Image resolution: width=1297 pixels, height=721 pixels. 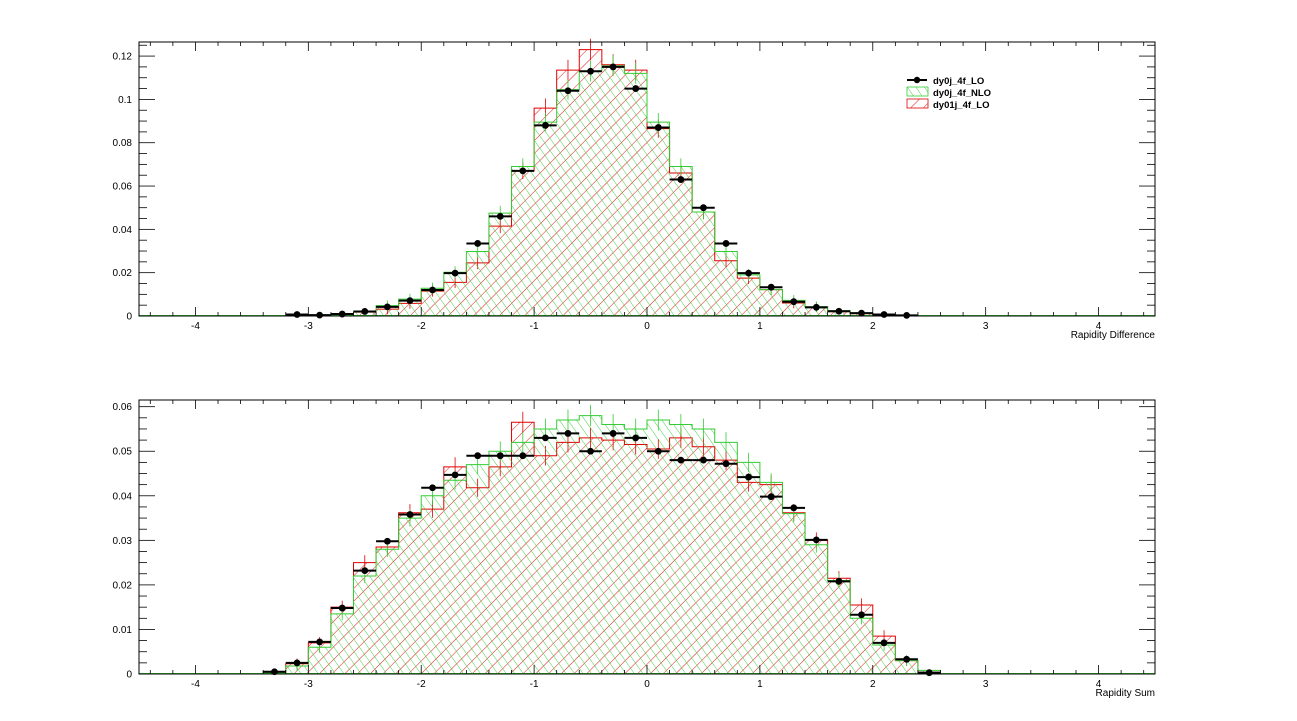 What do you see at coordinates (123, 452) in the screenshot?
I see `y-tick-label: 0.05` at bounding box center [123, 452].